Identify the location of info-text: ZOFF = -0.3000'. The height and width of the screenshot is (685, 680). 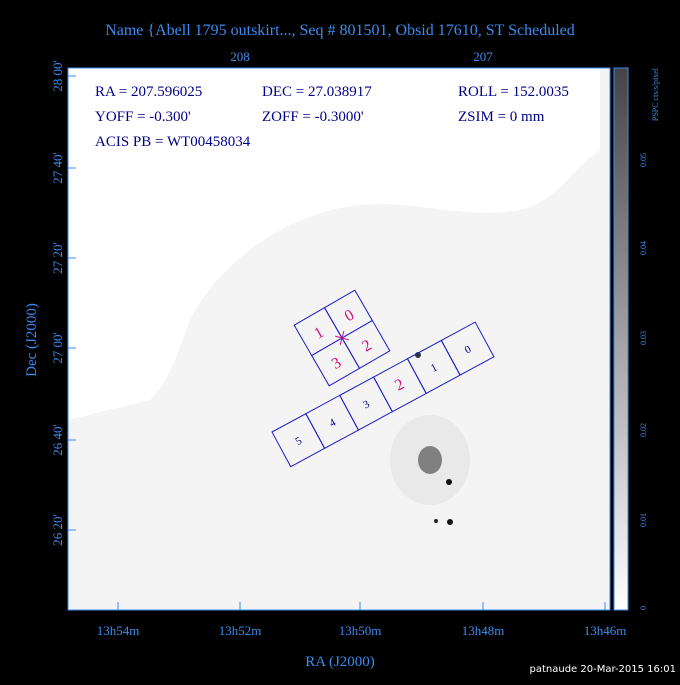
(313, 117).